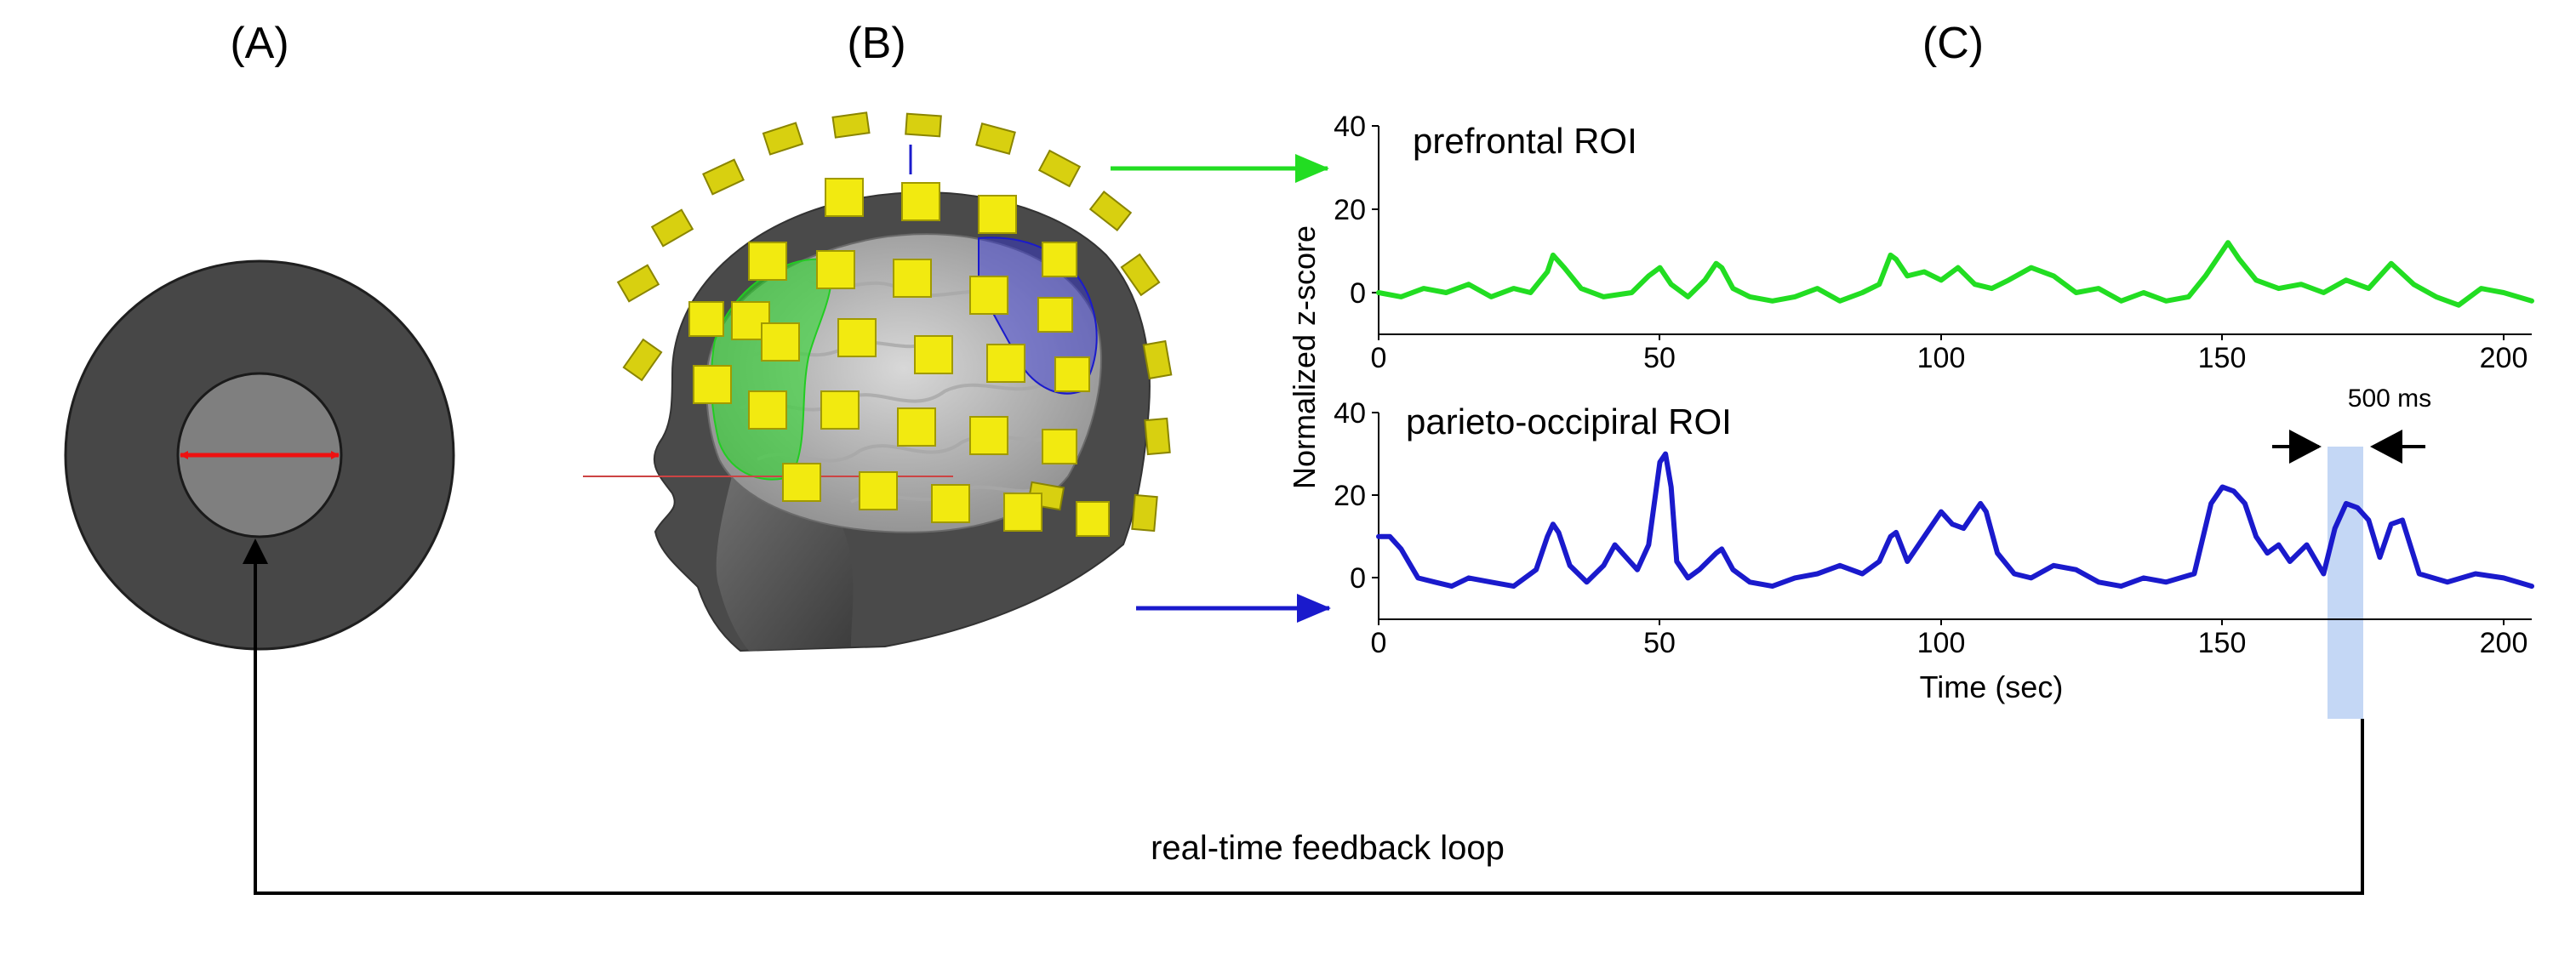 The height and width of the screenshot is (957, 2576). Describe the element at coordinates (2222, 643) in the screenshot. I see `parieto-xtick-label: 150` at that location.